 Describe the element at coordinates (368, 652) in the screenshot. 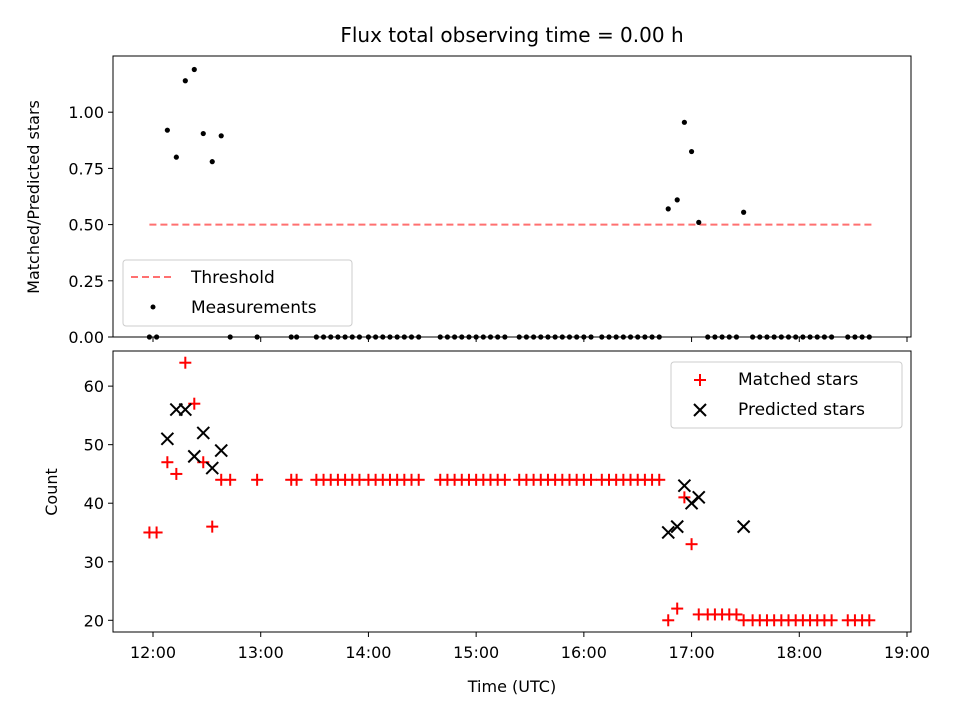

I see `bottom-x-tick-label: 14:00` at that location.